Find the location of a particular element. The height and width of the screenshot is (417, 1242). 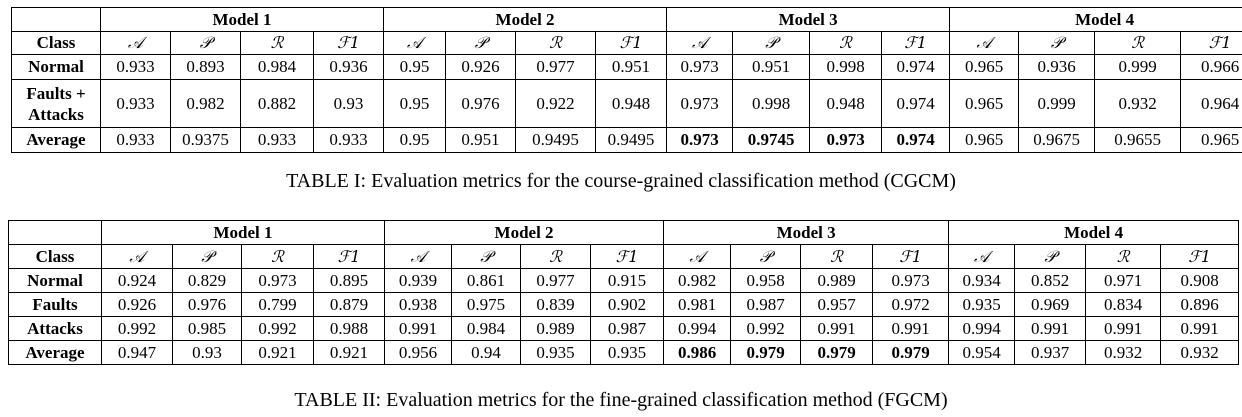

table-cell: 0.933 is located at coordinates (135, 140).